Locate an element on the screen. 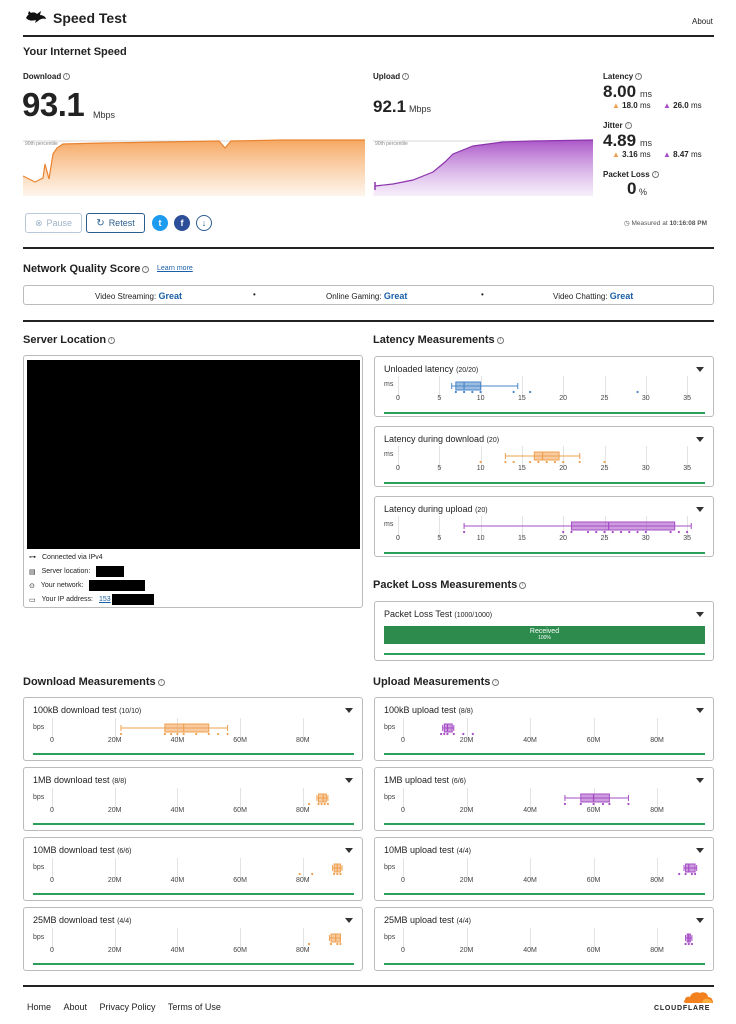  download-percentile-label: 90th percentile is located at coordinates (41, 144).